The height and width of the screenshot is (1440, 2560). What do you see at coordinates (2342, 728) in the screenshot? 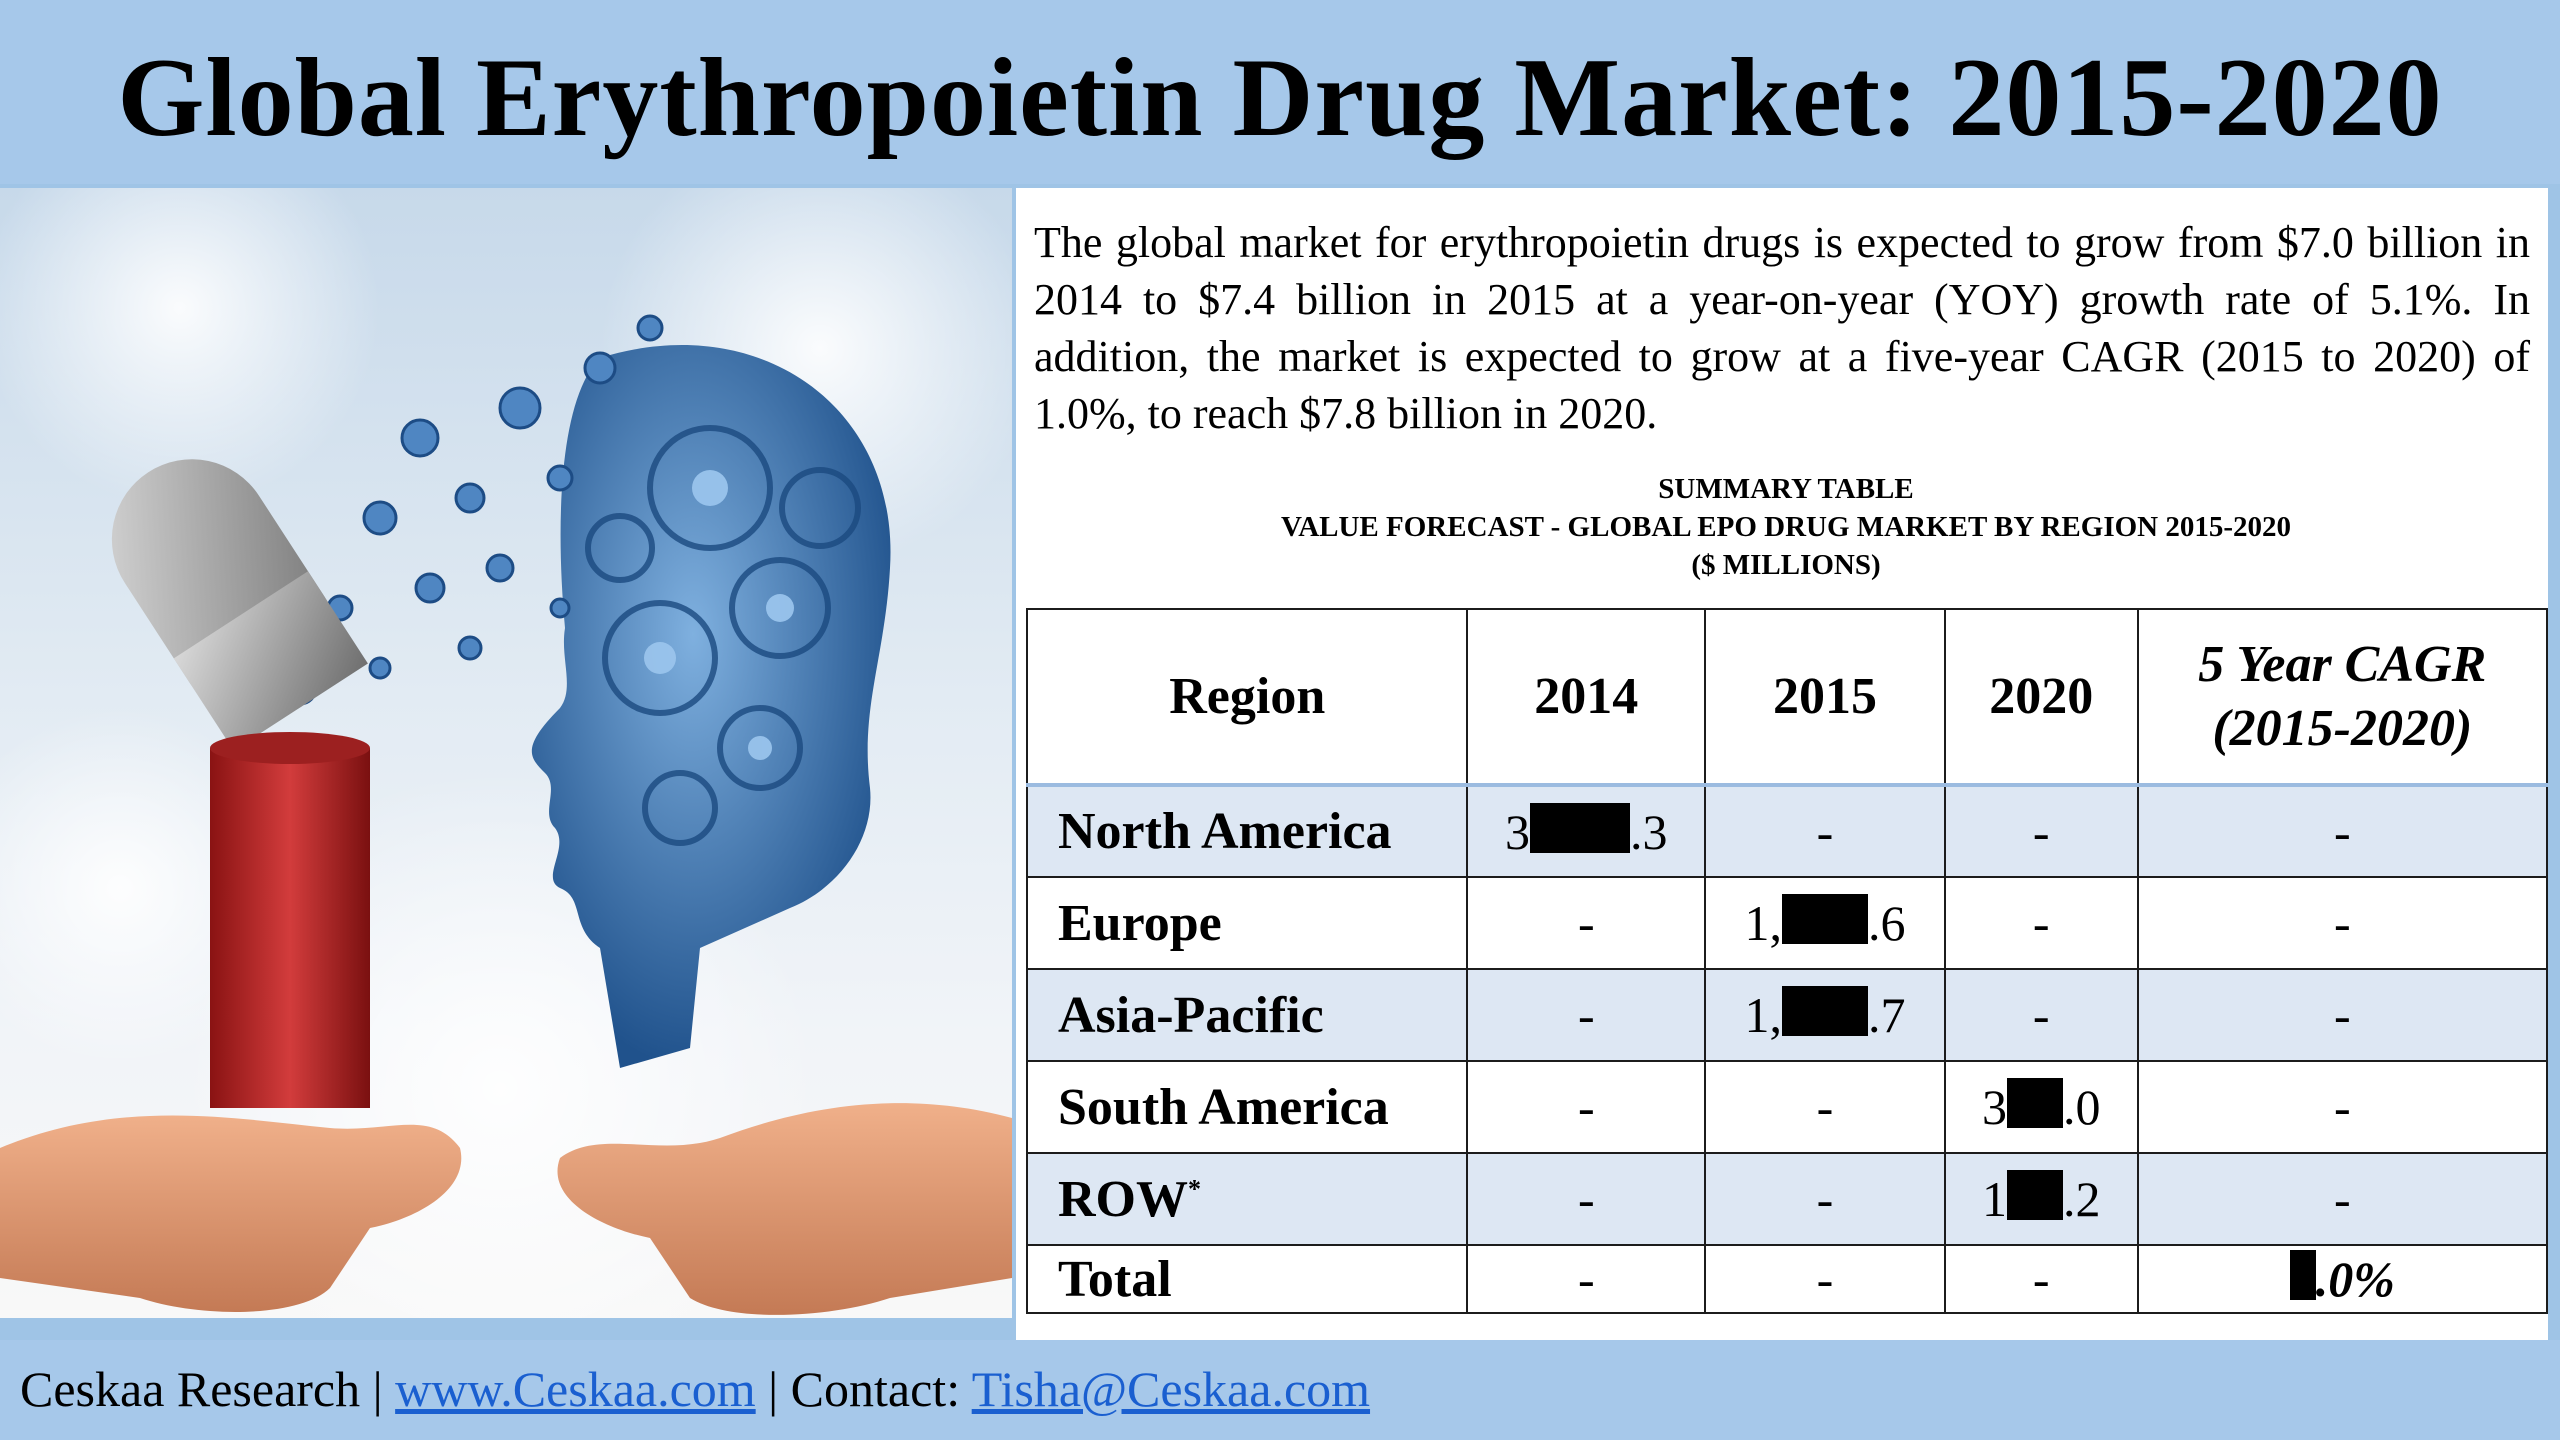
I see `cagr-header-line2: (2015-2020)` at bounding box center [2342, 728].